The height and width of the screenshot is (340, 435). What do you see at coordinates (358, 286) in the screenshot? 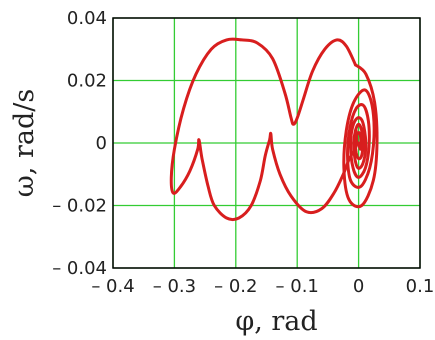
I see `x-tick-label: 0` at bounding box center [358, 286].